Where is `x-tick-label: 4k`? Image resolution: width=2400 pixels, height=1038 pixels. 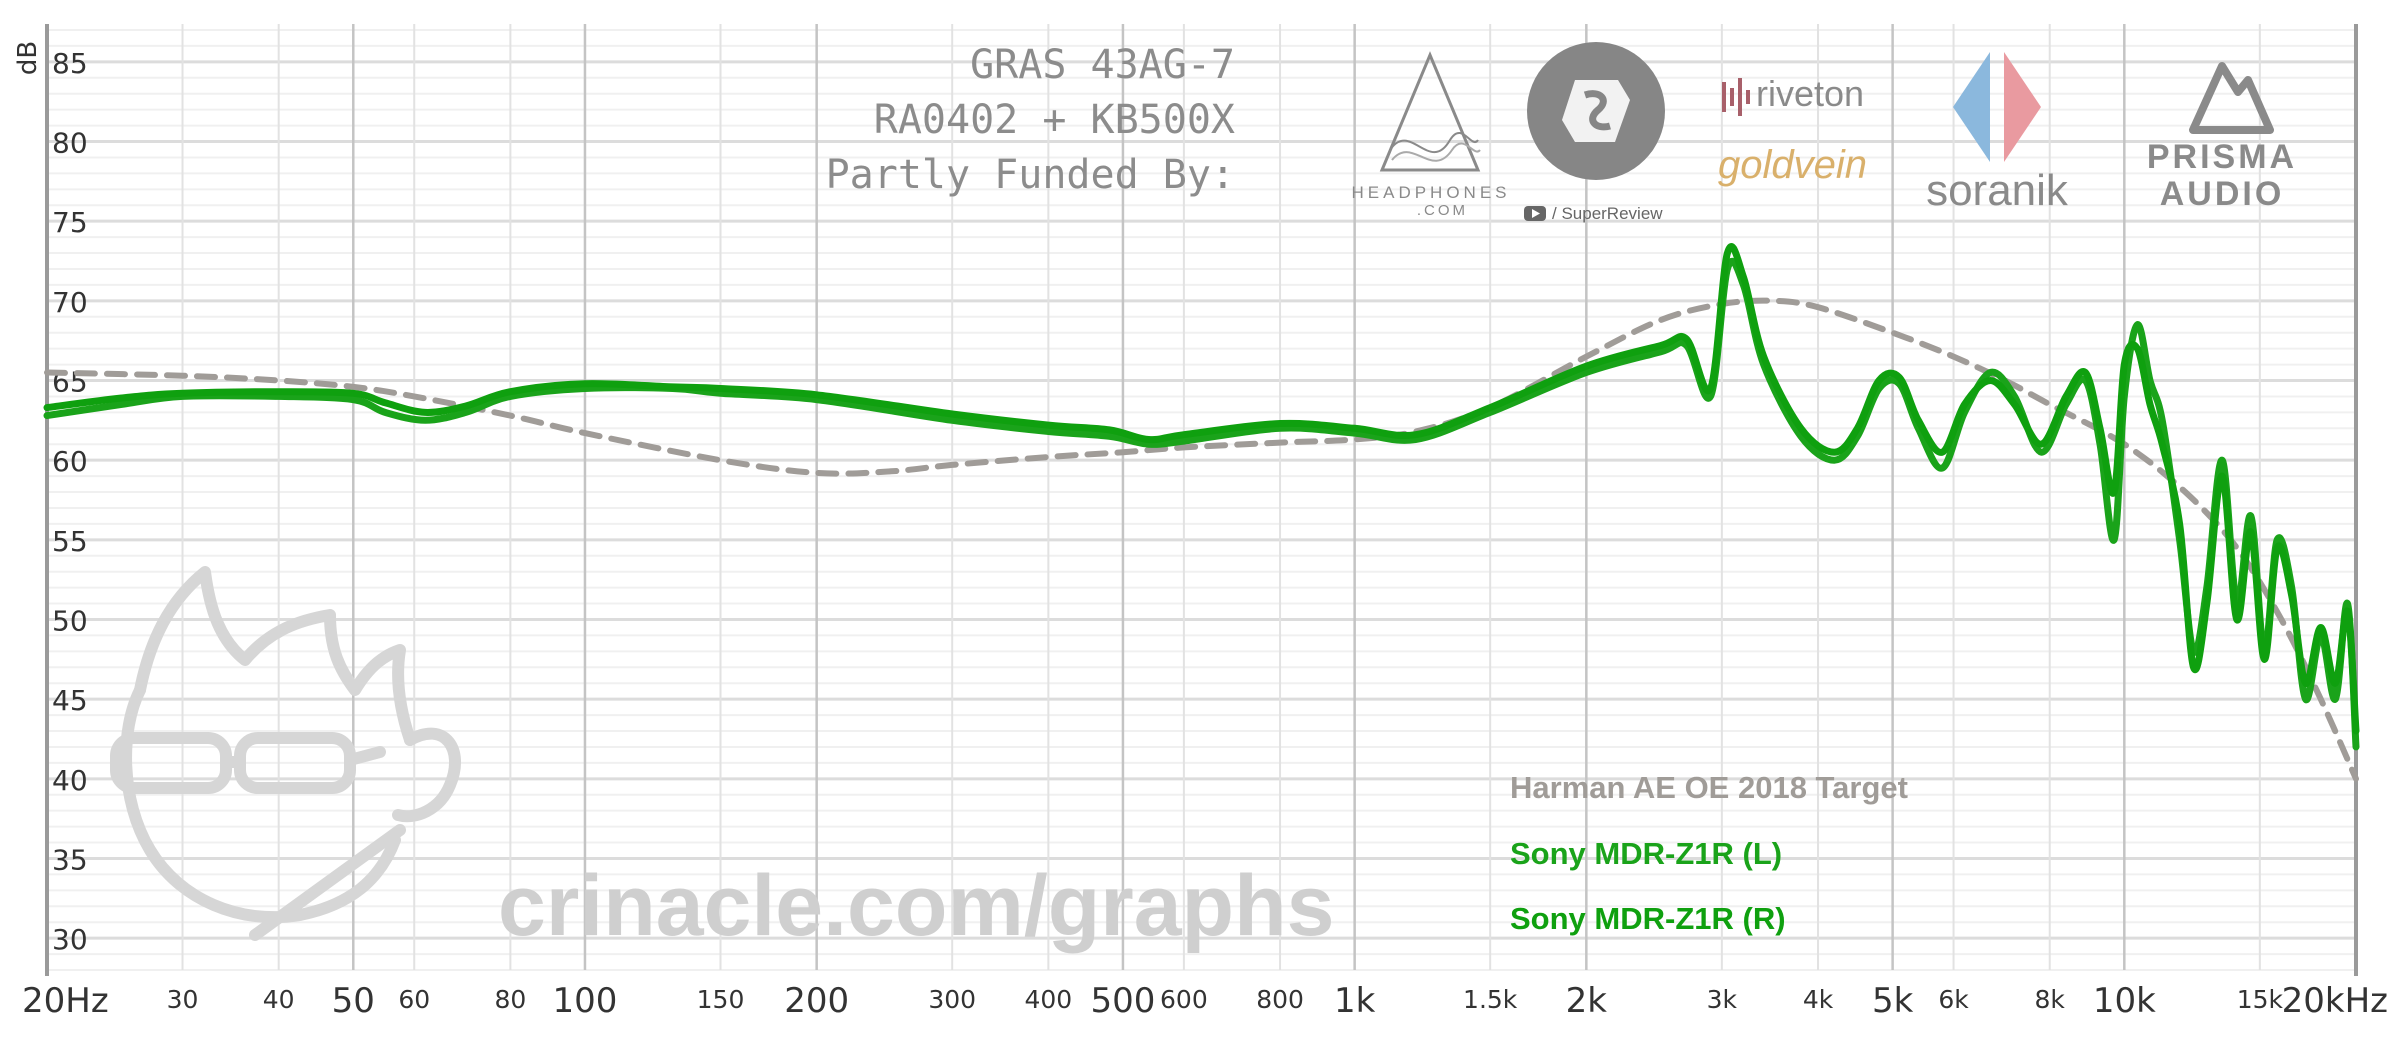 x-tick-label: 4k is located at coordinates (1818, 999).